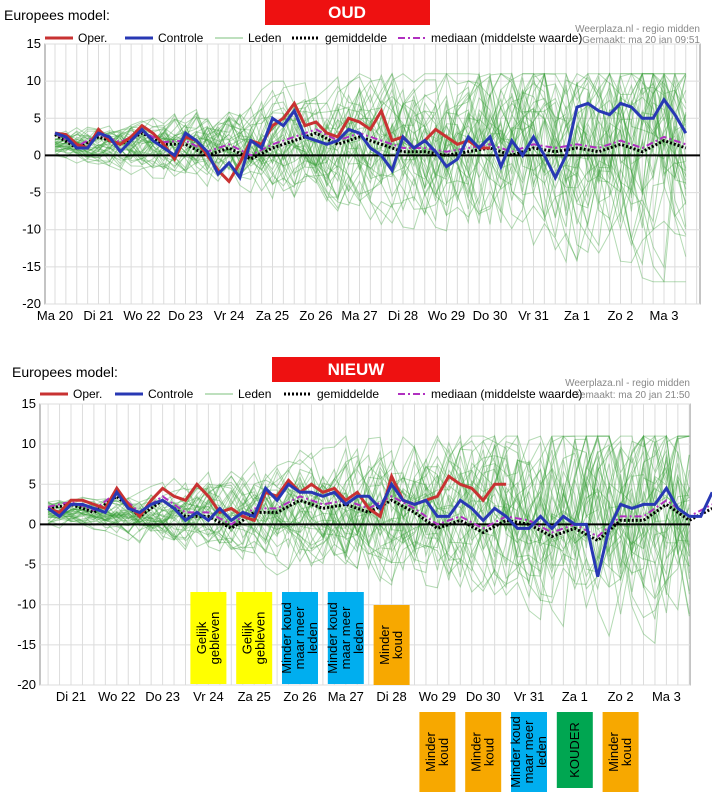  Describe the element at coordinates (506, 394) in the screenshot. I see `legend-label: mediaan (middelste waarde)` at that location.